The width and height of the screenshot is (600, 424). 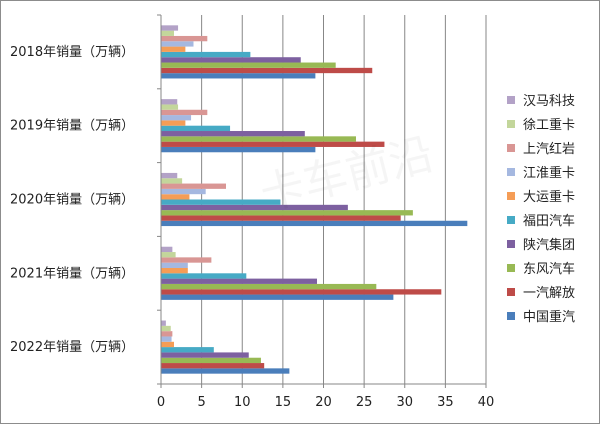 What do you see at coordinates (549, 245) in the screenshot?
I see `legend-label: 陕汽集团` at bounding box center [549, 245].